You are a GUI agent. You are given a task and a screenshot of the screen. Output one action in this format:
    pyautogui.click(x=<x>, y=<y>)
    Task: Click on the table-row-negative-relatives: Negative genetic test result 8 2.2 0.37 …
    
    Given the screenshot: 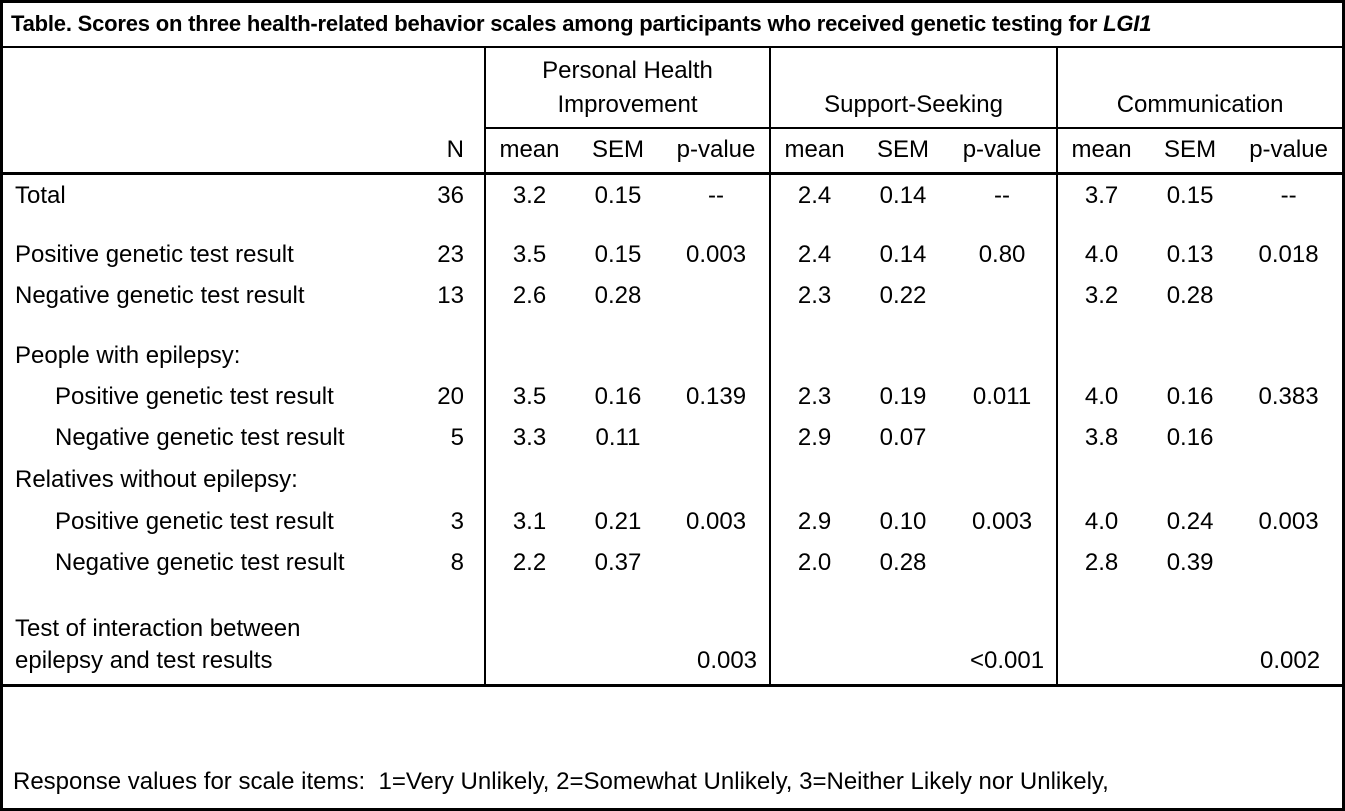 What is the action you would take?
    pyautogui.click(x=672, y=562)
    